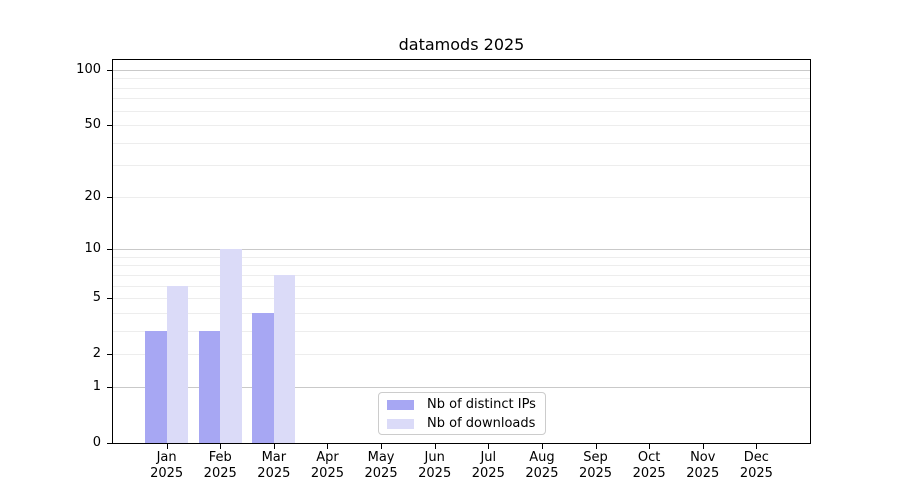  I want to click on legend-item-distinct-ips: Nb of distinct IPs, so click(462, 405).